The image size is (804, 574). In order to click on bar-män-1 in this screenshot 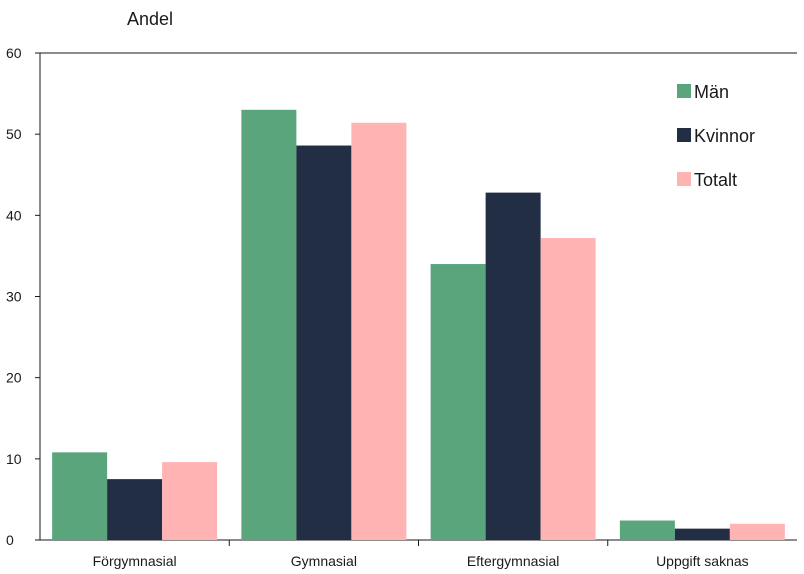, I will do `click(269, 325)`.